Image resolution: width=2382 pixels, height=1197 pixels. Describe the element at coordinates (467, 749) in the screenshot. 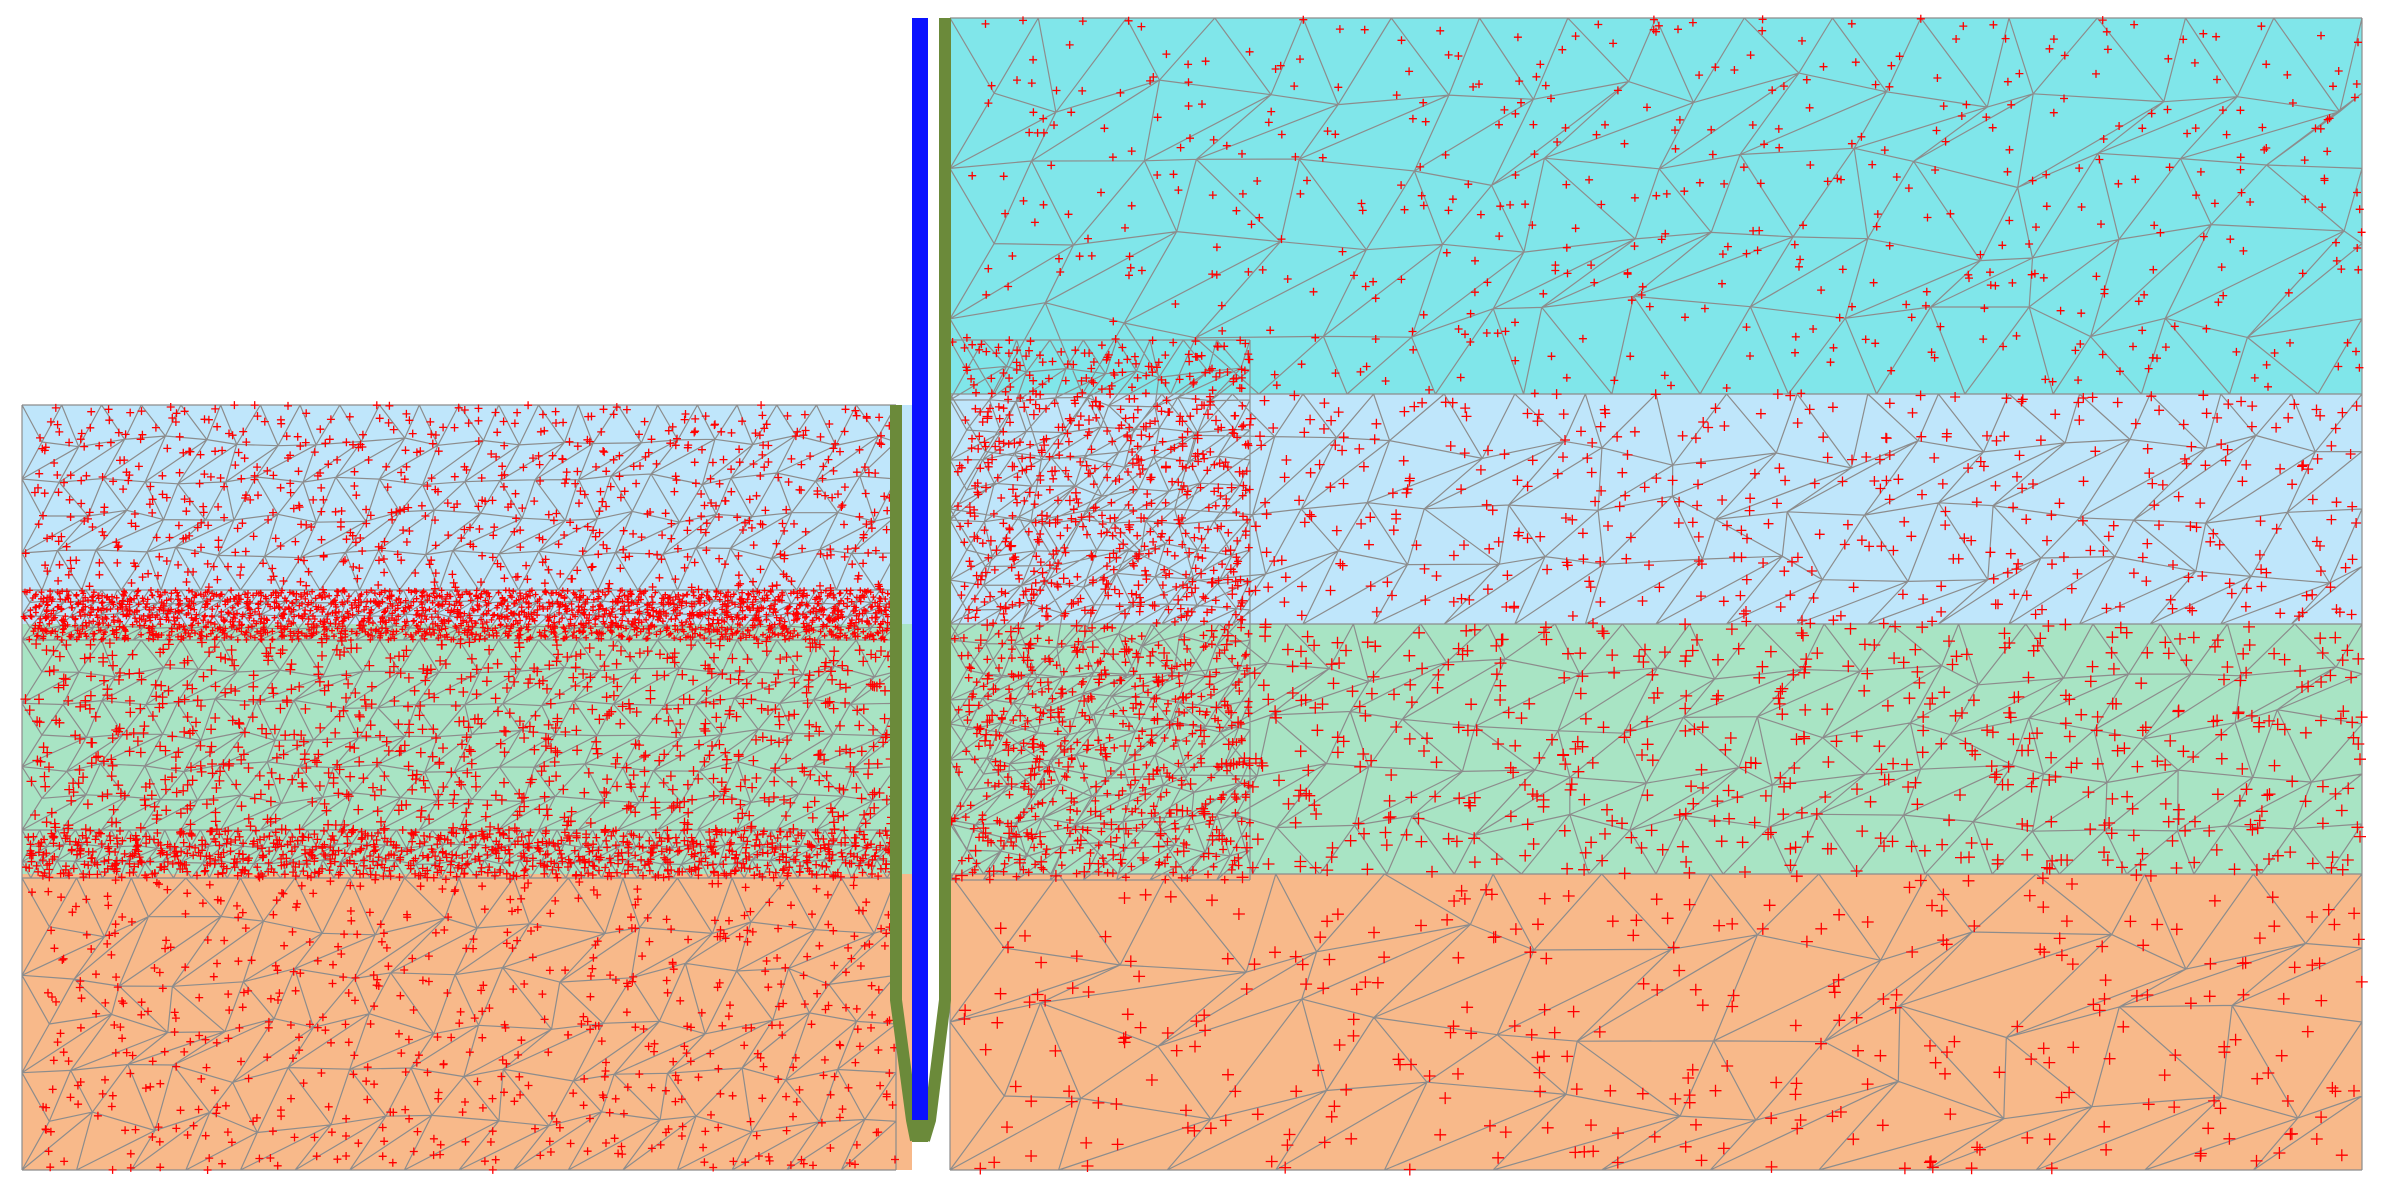

I see `soil-layer-3-left` at that location.